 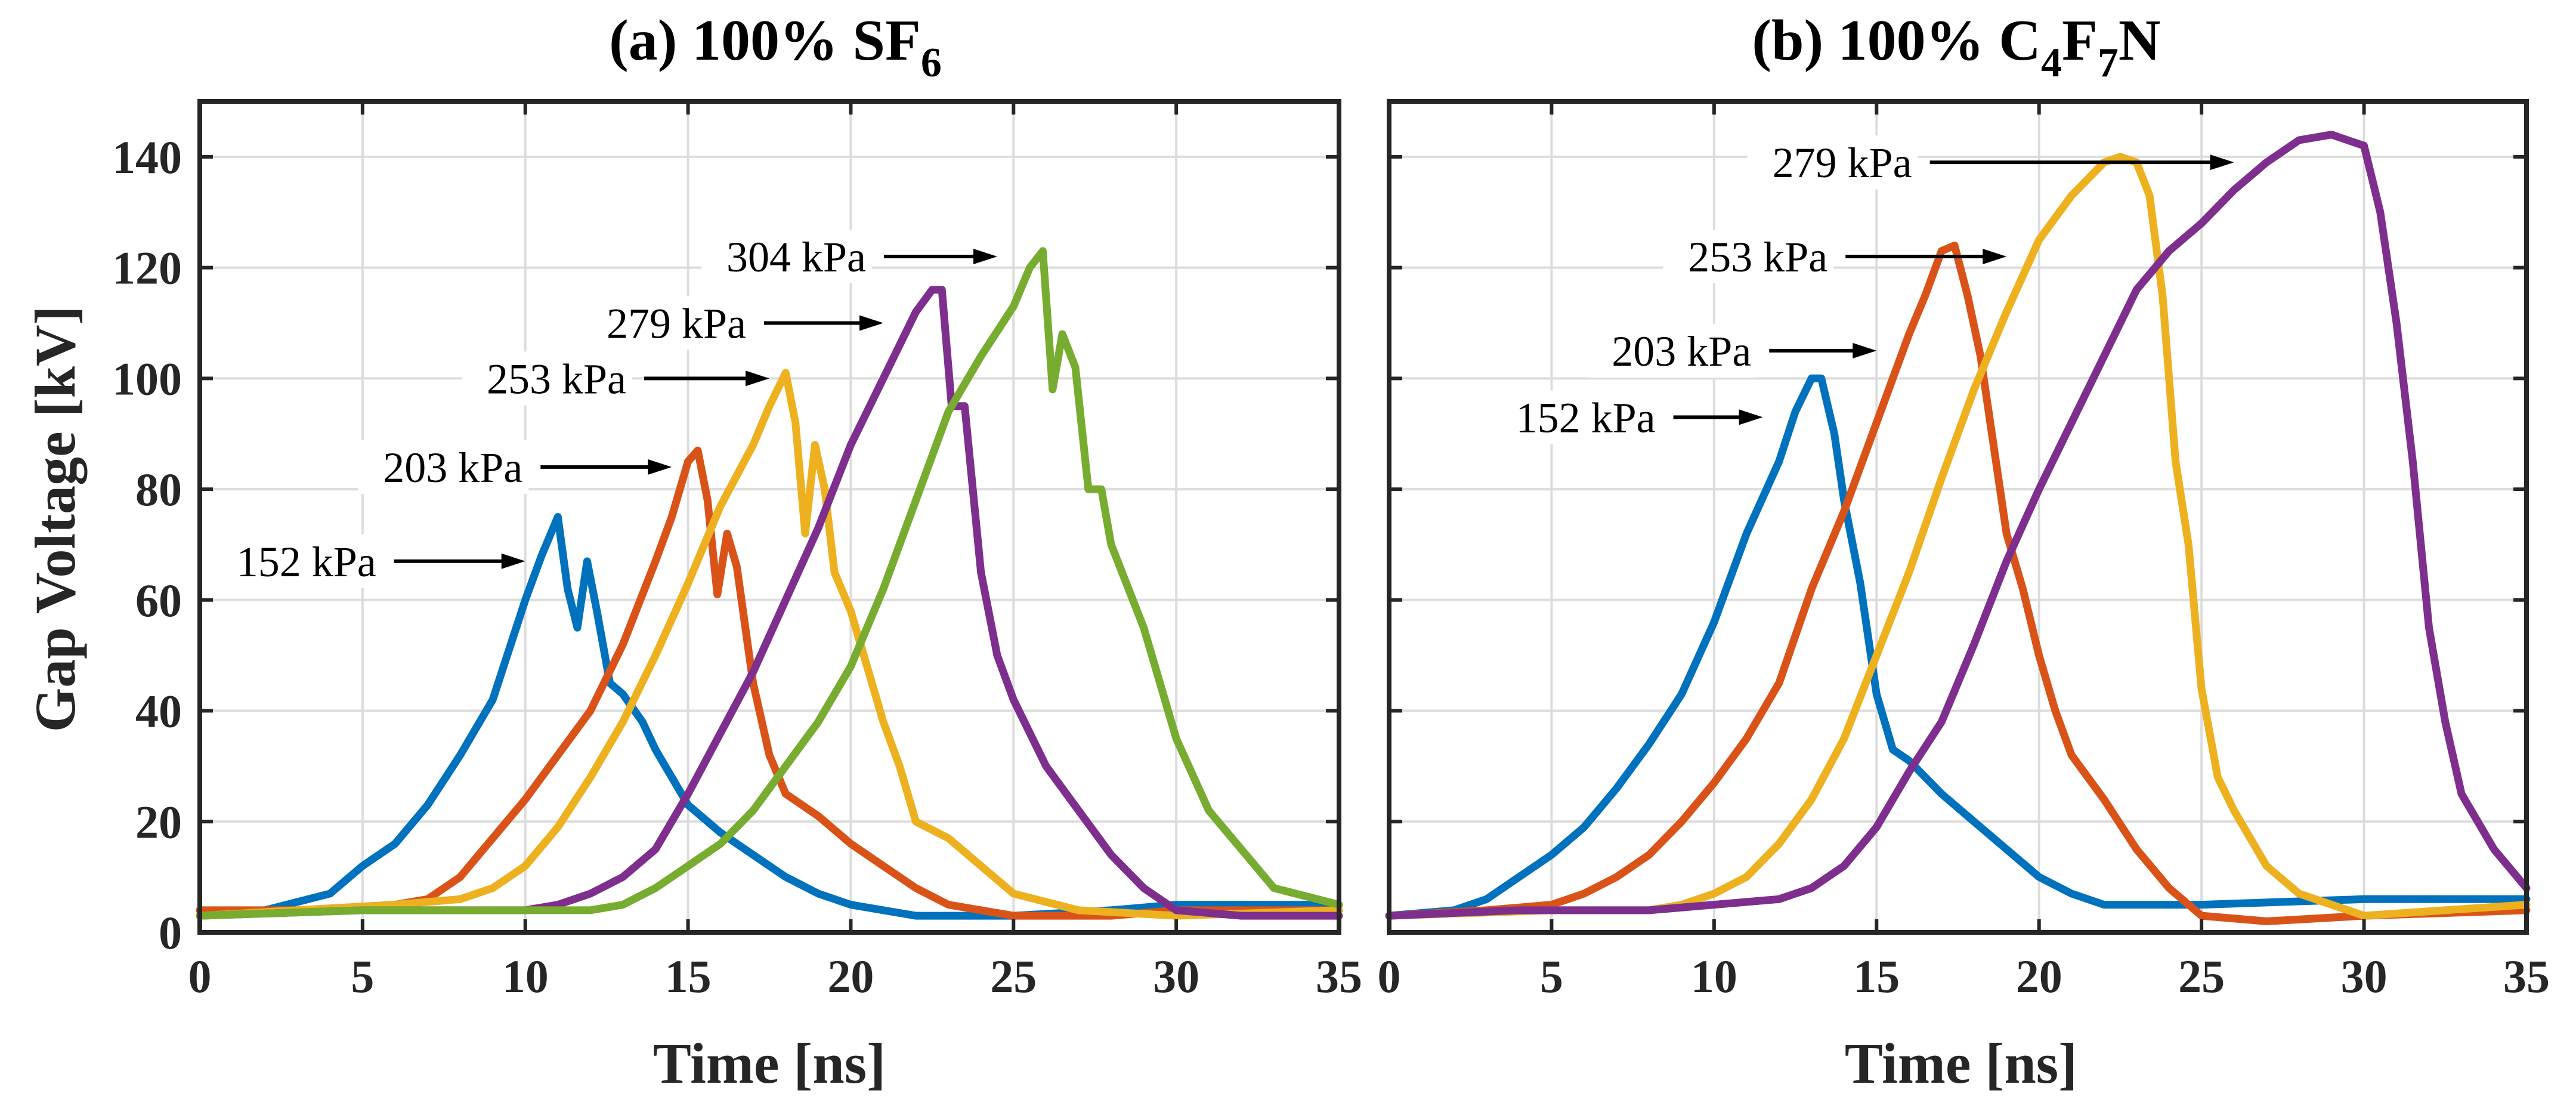 I want to click on y-tick-label: 120, so click(x=147, y=268).